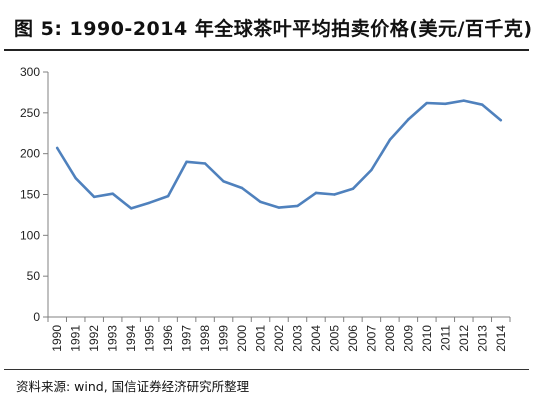 This screenshot has height=403, width=533. What do you see at coordinates (30, 154) in the screenshot?
I see `y-tick-label: 200` at bounding box center [30, 154].